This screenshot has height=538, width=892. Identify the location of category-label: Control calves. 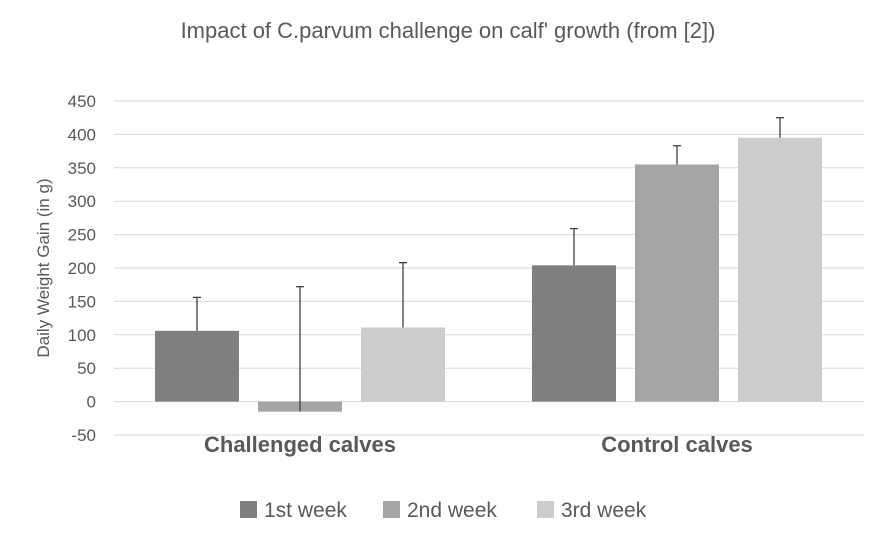
(677, 444).